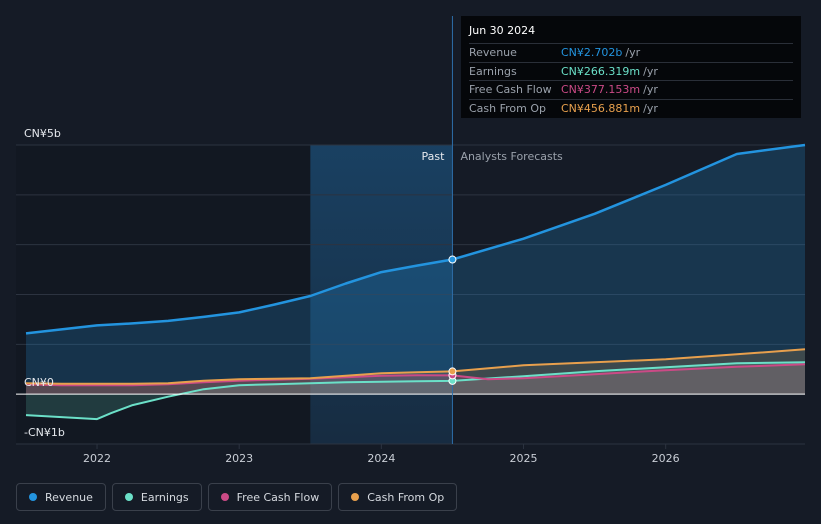 The image size is (821, 524). I want to click on y-tick-label: CN¥0, so click(39, 382).